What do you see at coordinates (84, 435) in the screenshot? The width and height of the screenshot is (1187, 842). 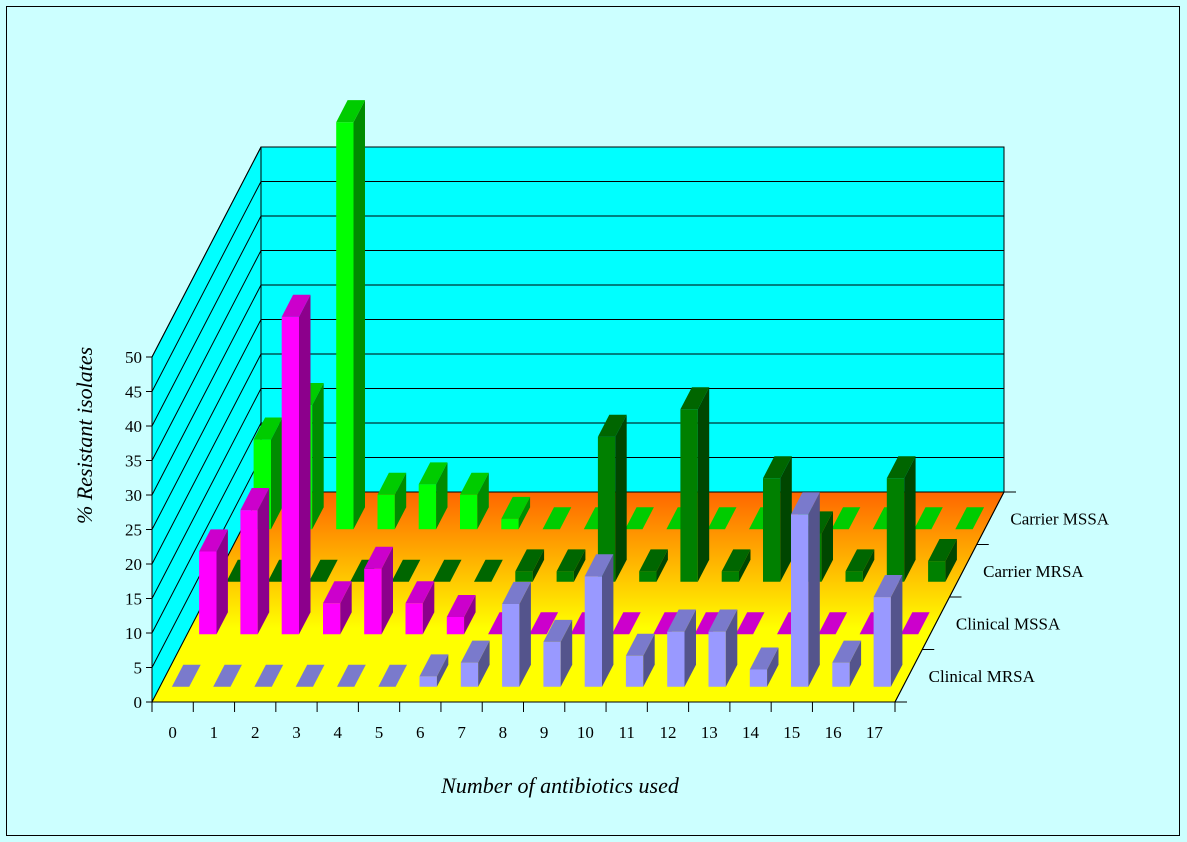 I see `y-axis-title: % Resistant isolates` at bounding box center [84, 435].